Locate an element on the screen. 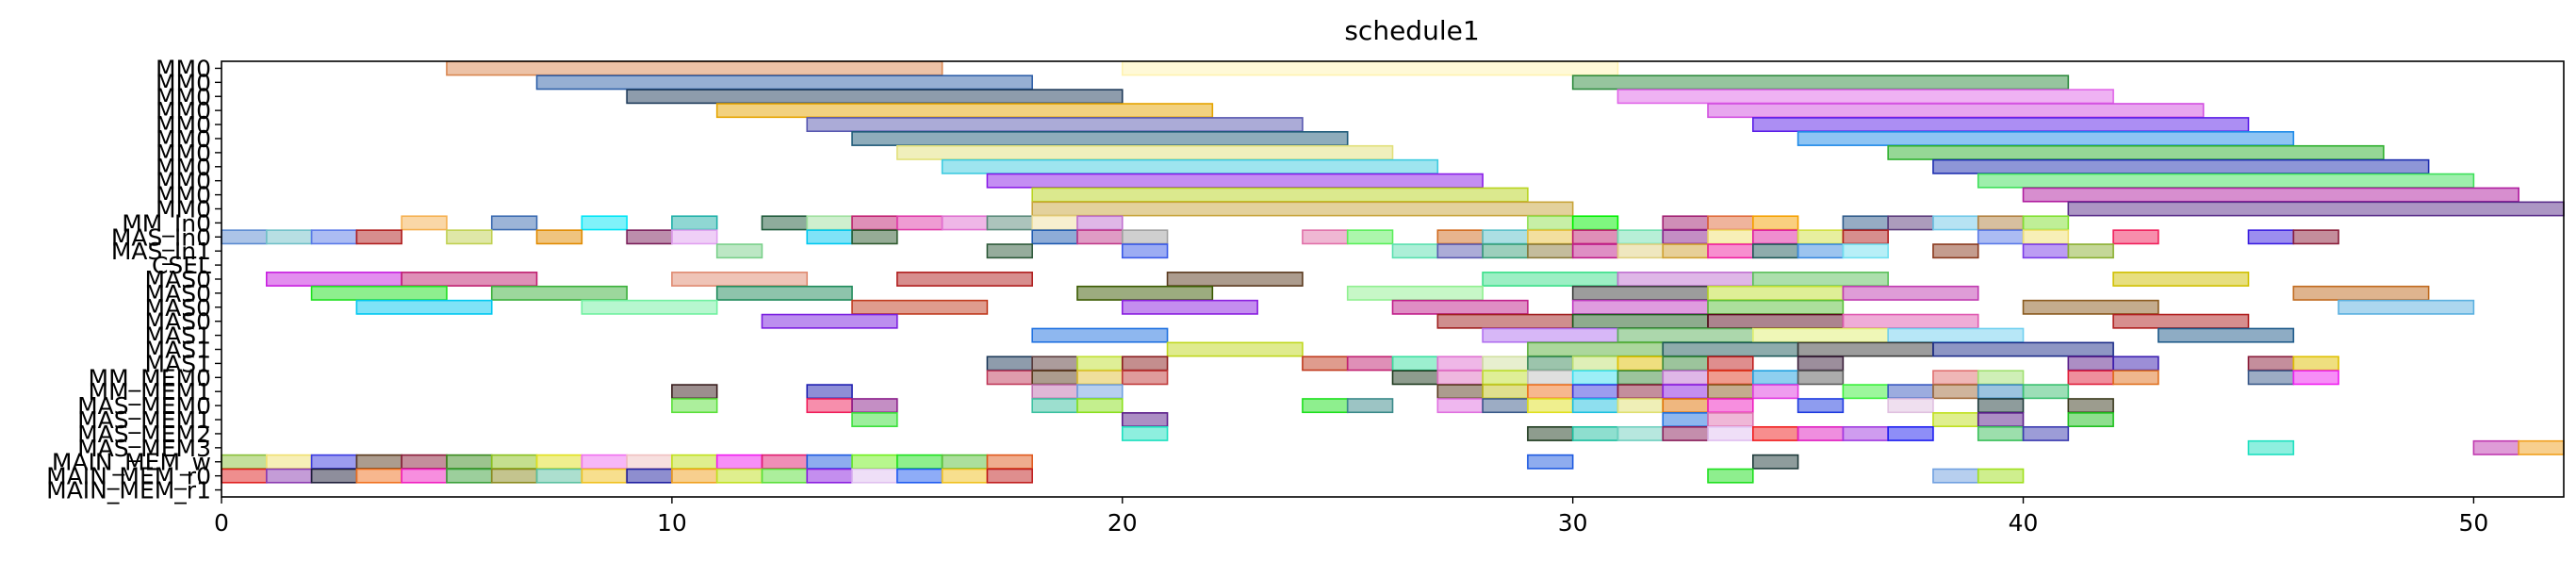 The height and width of the screenshot is (562, 2576). y-tick-label: MM_In0 is located at coordinates (166, 223).